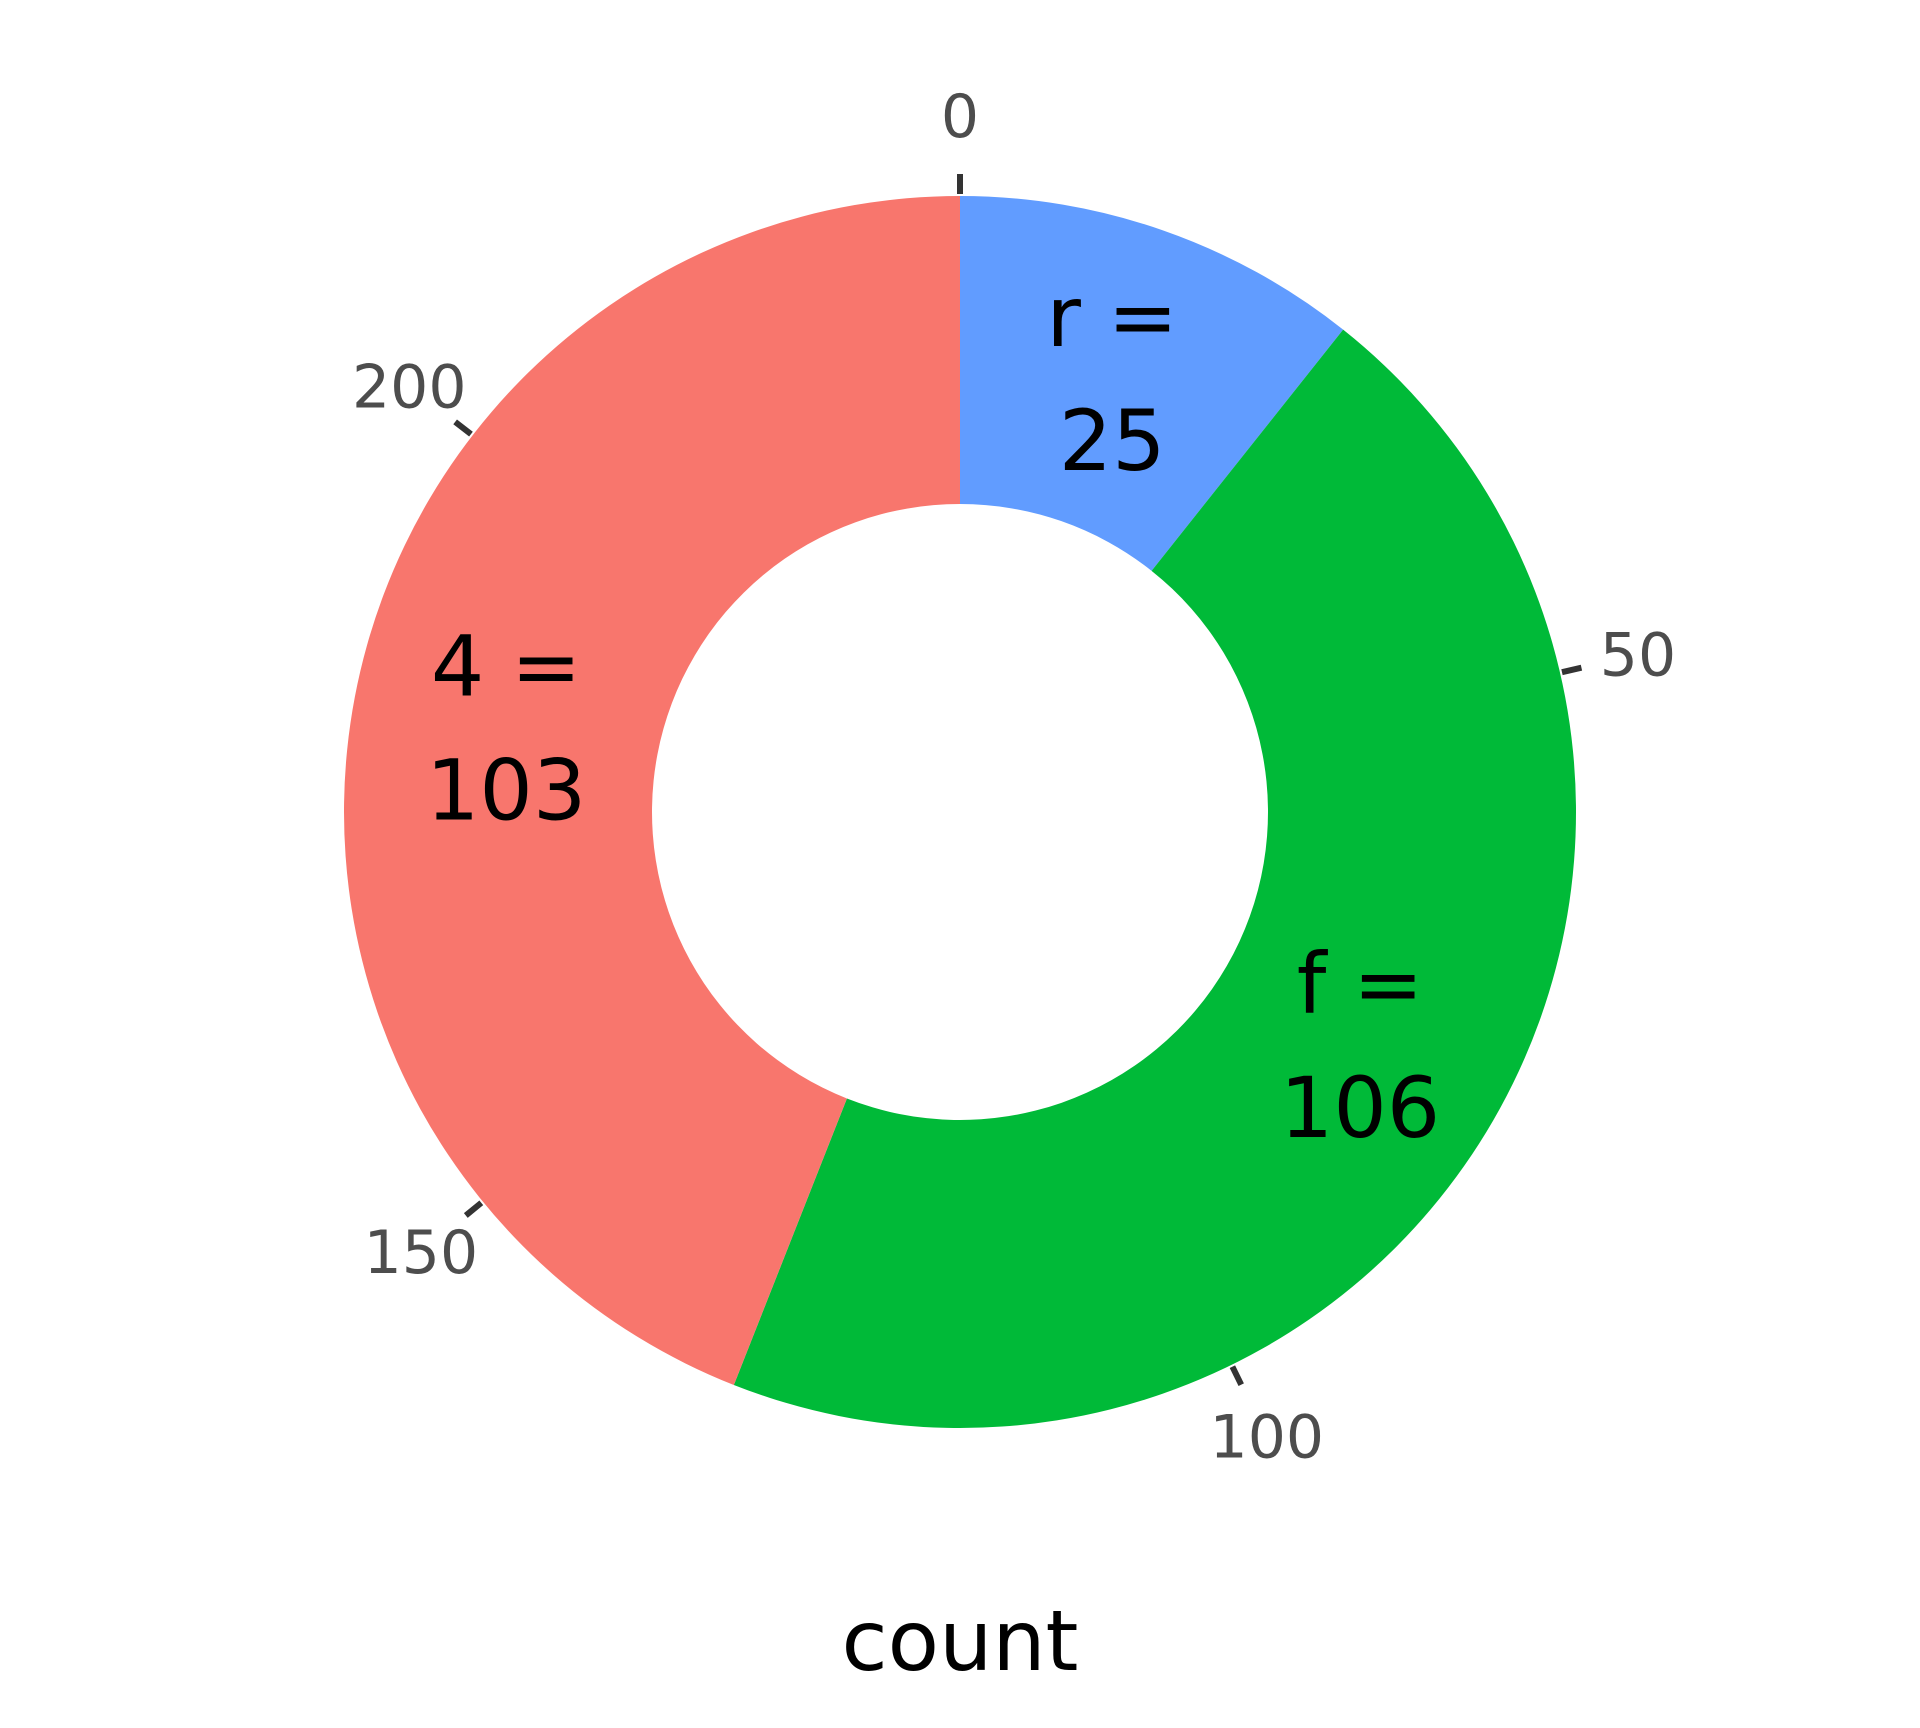 The width and height of the screenshot is (1920, 1728). Describe the element at coordinates (1360, 1108) in the screenshot. I see `slice-label-f-value: 106` at that location.